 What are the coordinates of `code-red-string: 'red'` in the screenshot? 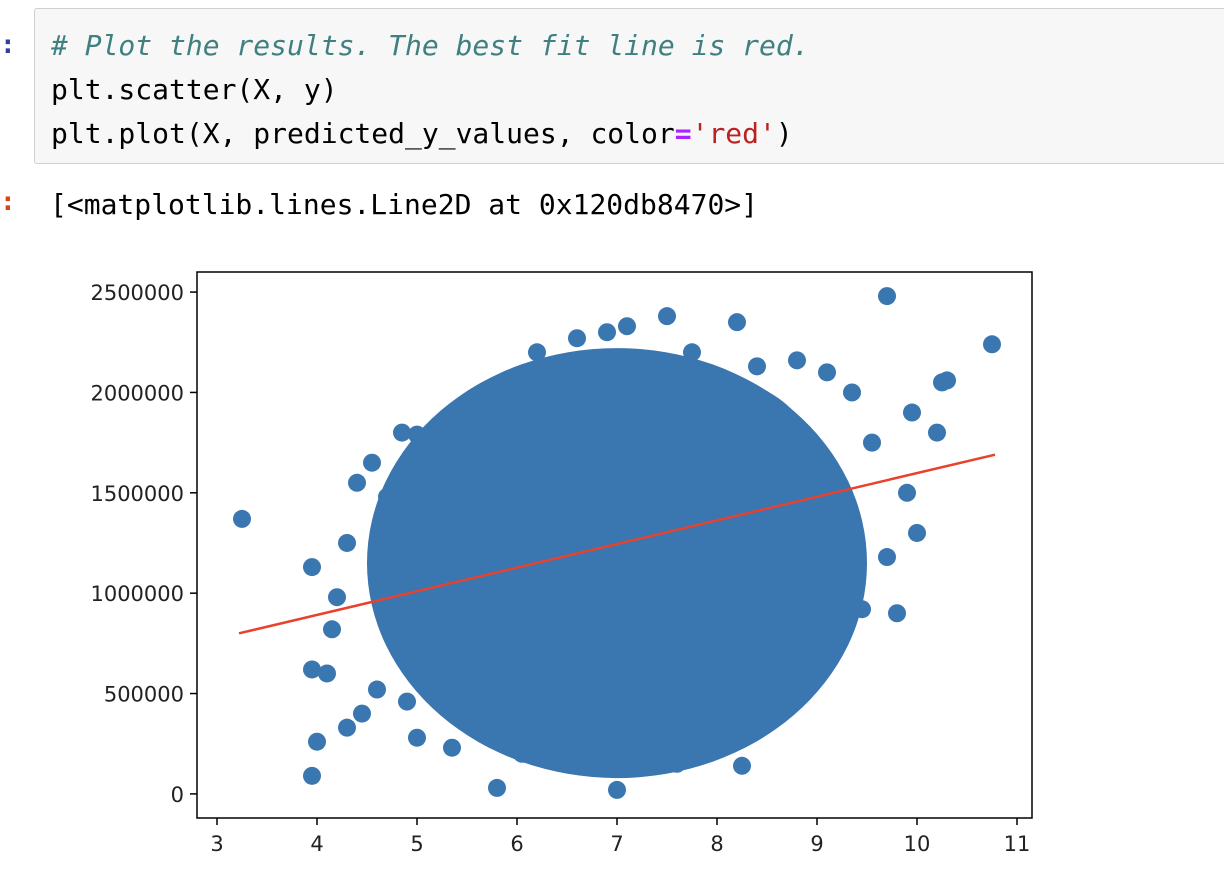 It's located at (733, 133).